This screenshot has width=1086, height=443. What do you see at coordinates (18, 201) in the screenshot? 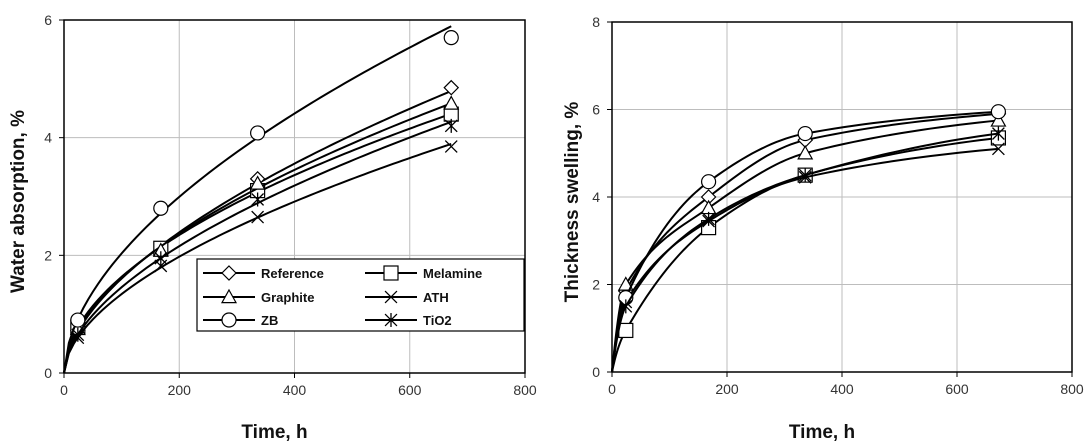
I see `y-axis-title: Water absorption, %` at bounding box center [18, 201].